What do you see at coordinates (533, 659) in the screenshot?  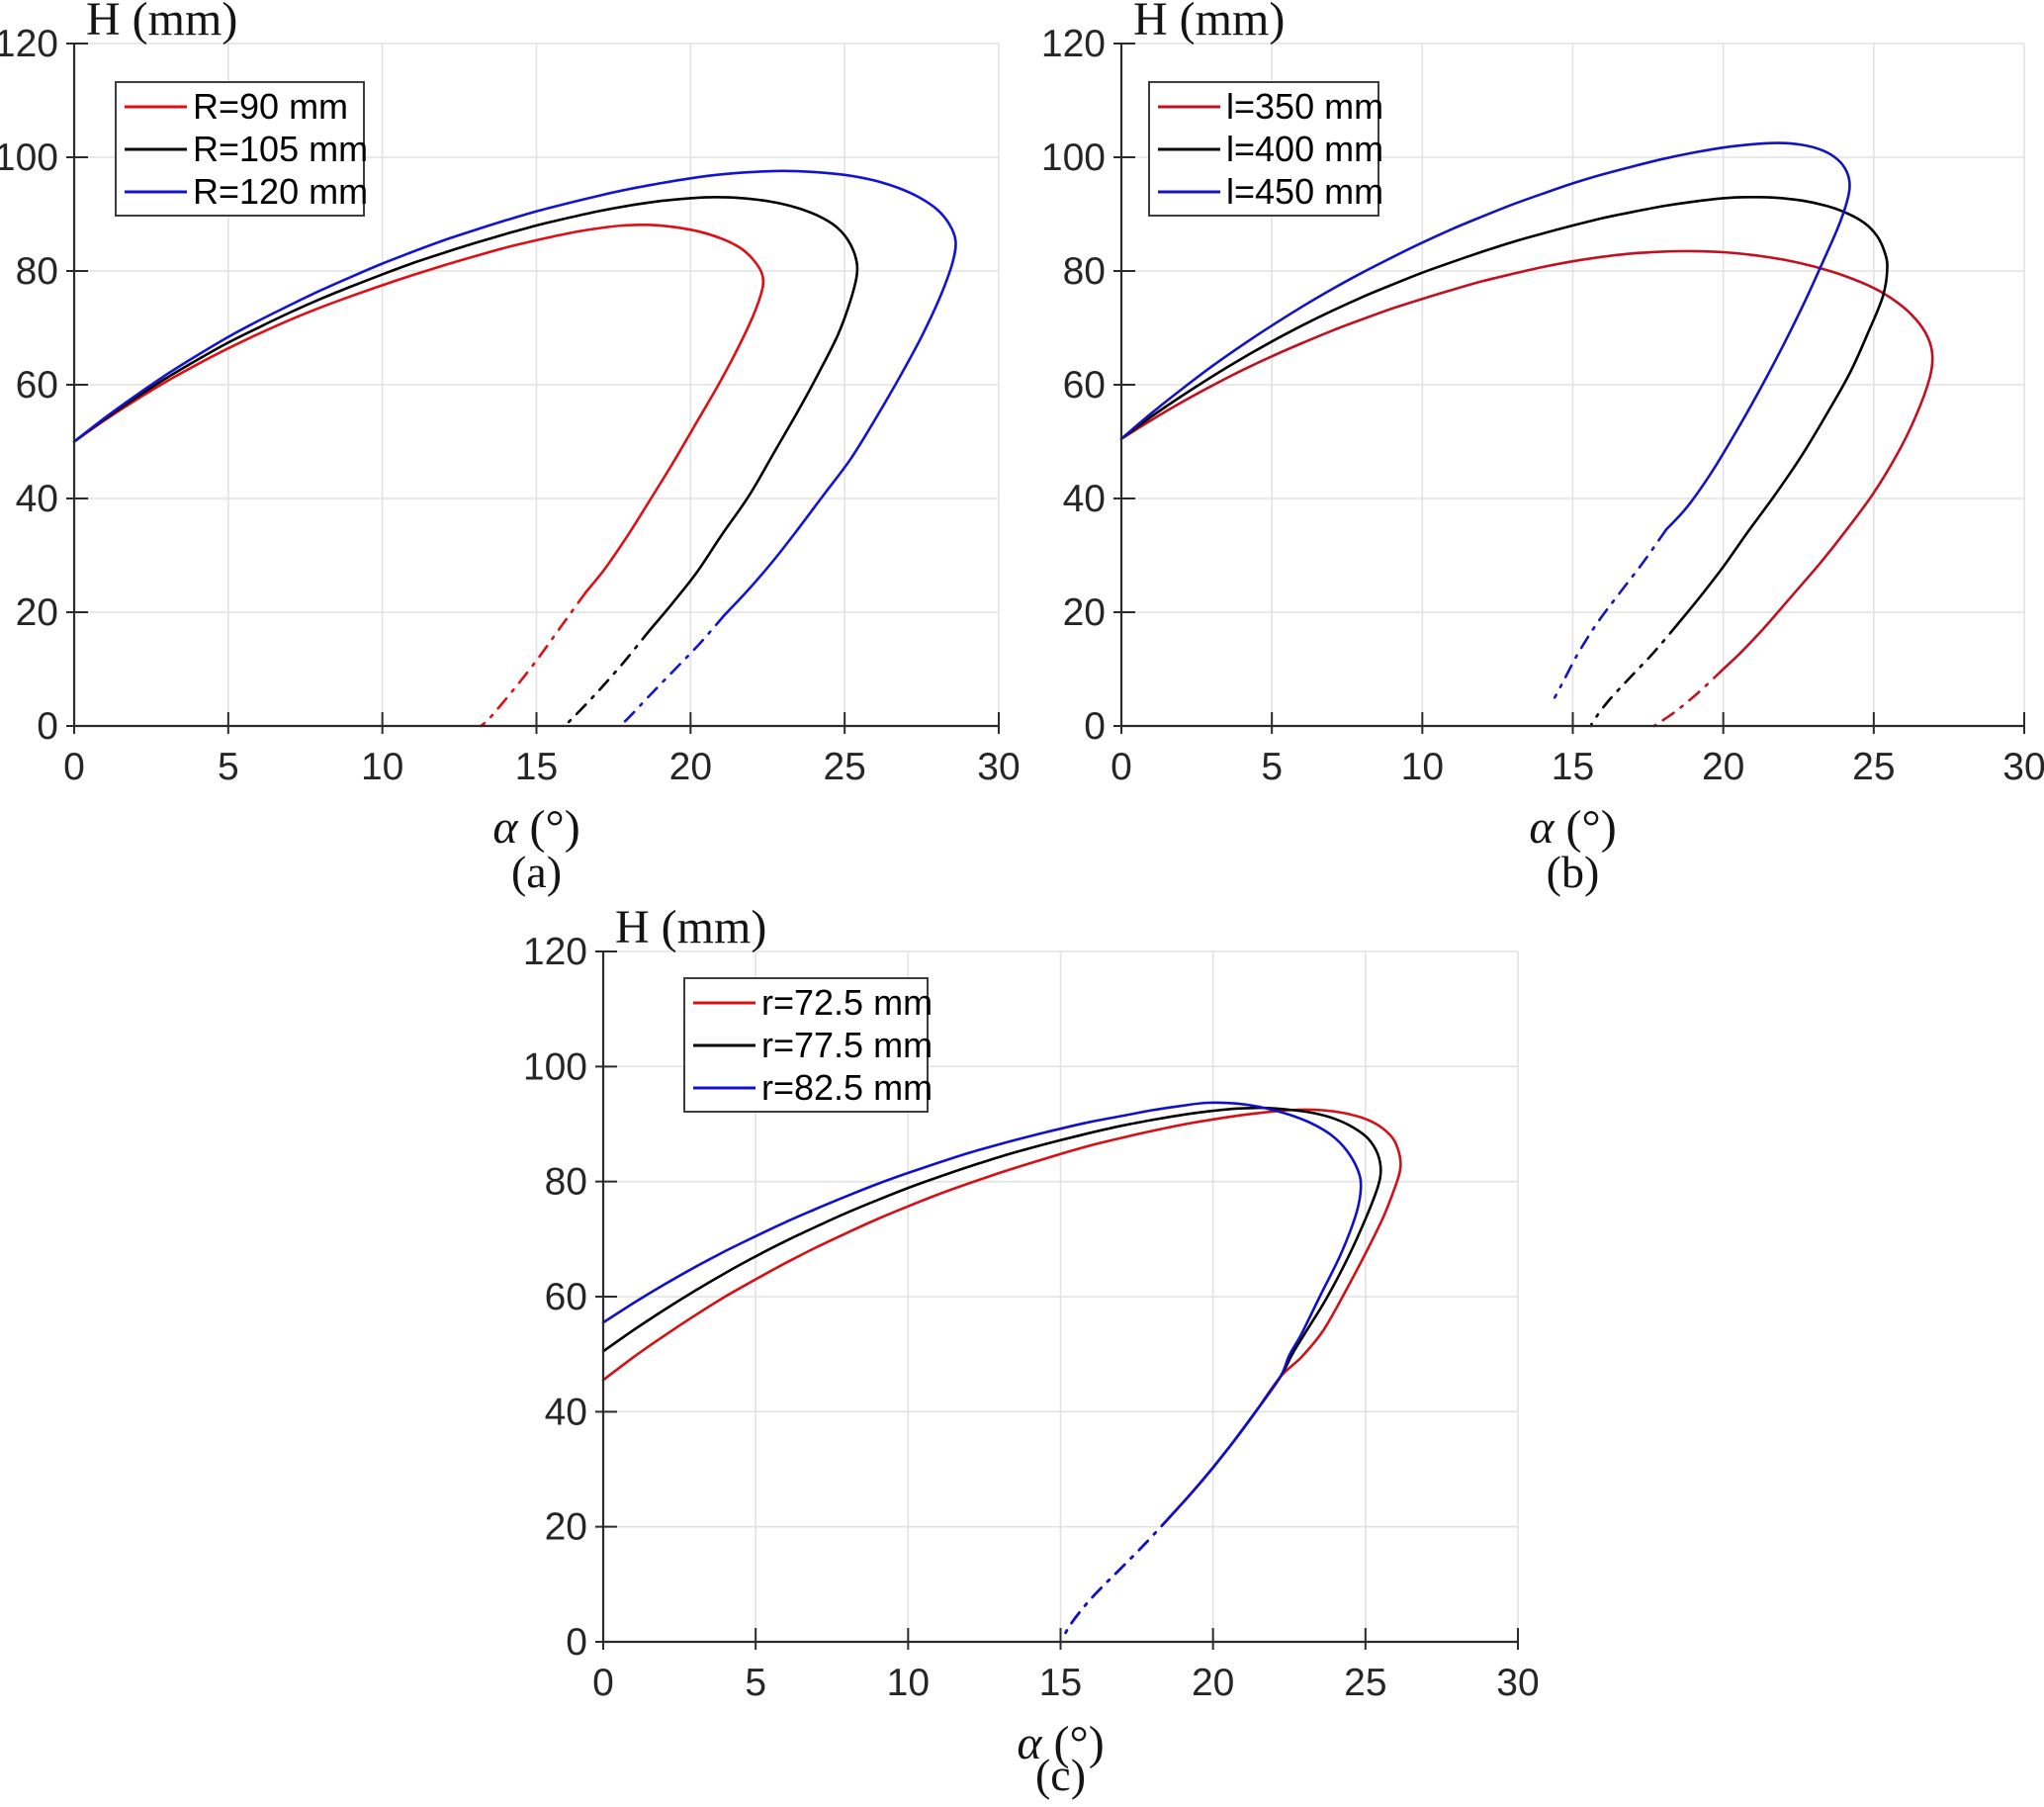 I see `curve-R-90-mm-dashed-tail` at bounding box center [533, 659].